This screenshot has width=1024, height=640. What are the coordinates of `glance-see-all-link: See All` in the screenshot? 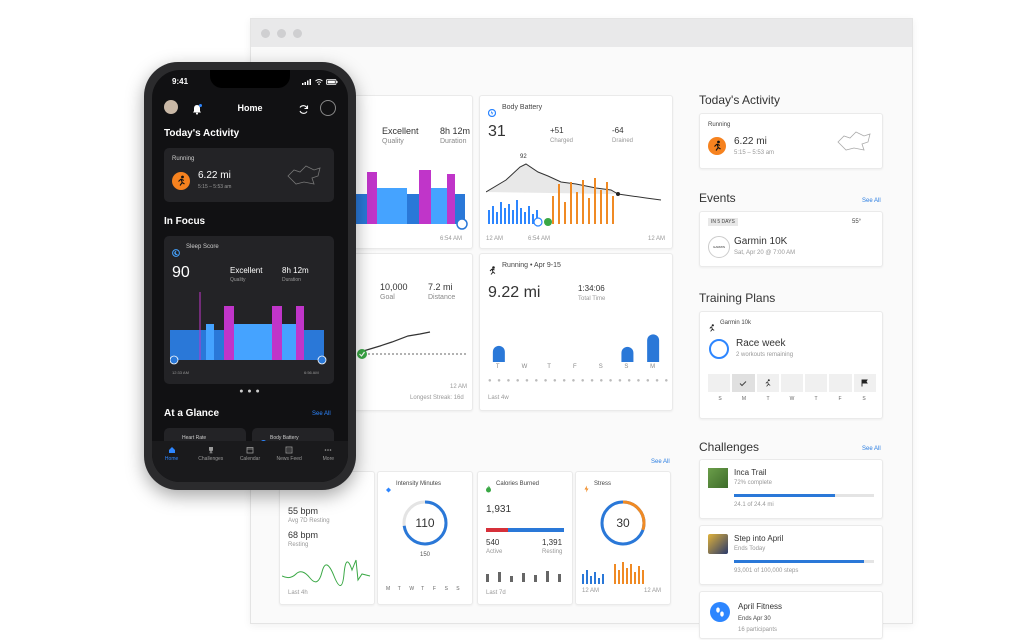 It's located at (660, 462).